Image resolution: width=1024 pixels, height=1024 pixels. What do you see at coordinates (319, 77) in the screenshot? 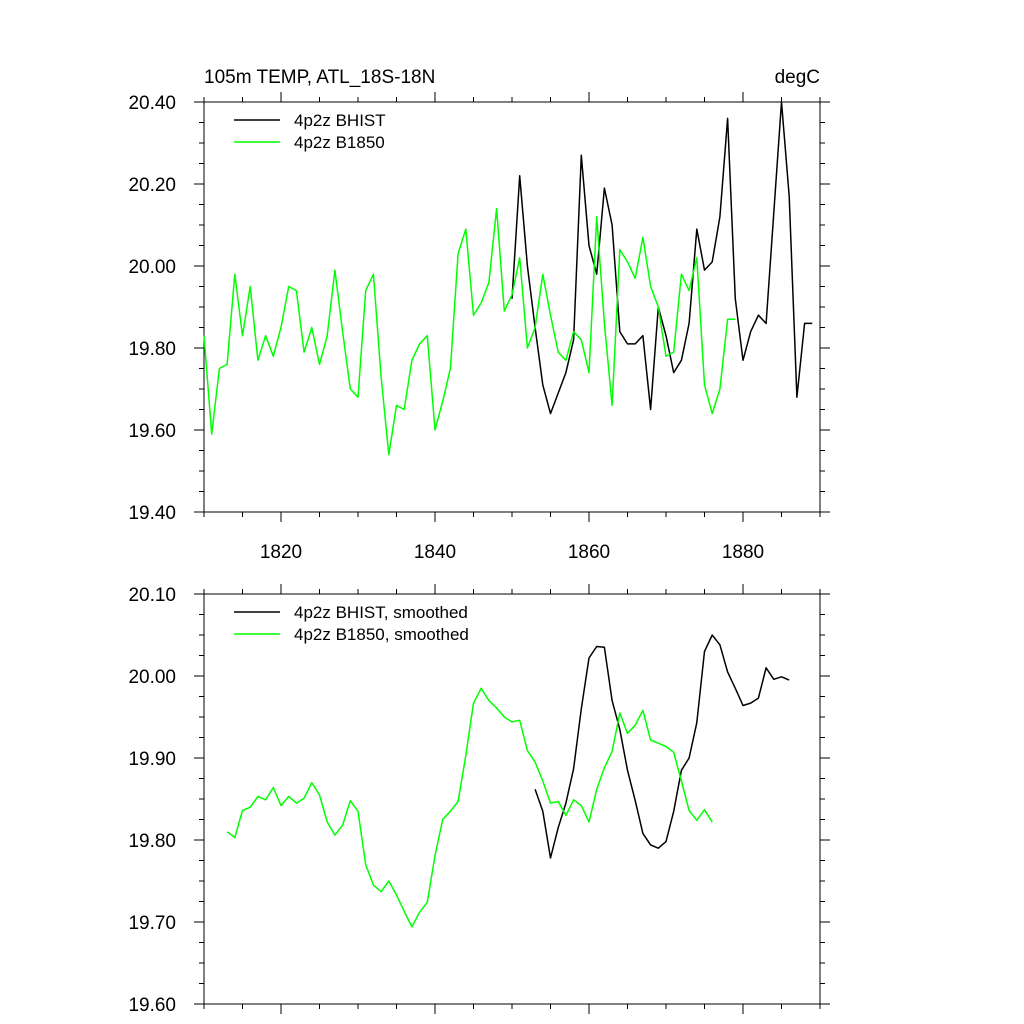
I see `chart-title: 105m TEMP, ATL_18S-18N` at bounding box center [319, 77].